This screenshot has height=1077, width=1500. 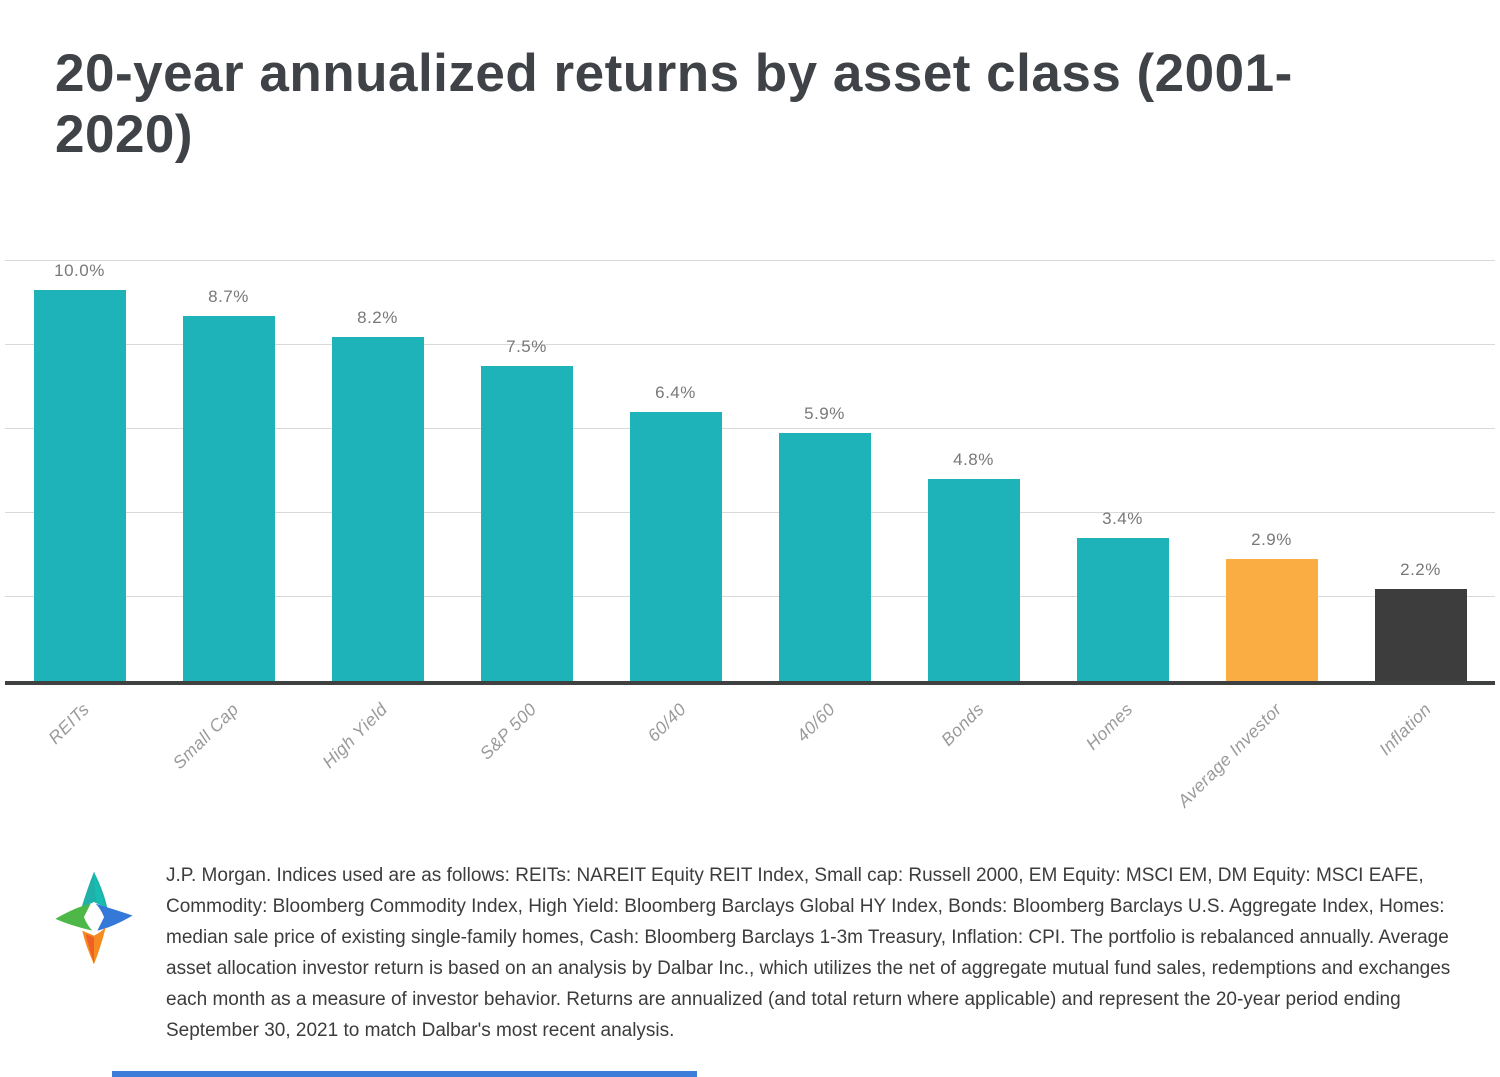 I want to click on bar-group-60-40: 6.4% 60/40, so click(x=675, y=503).